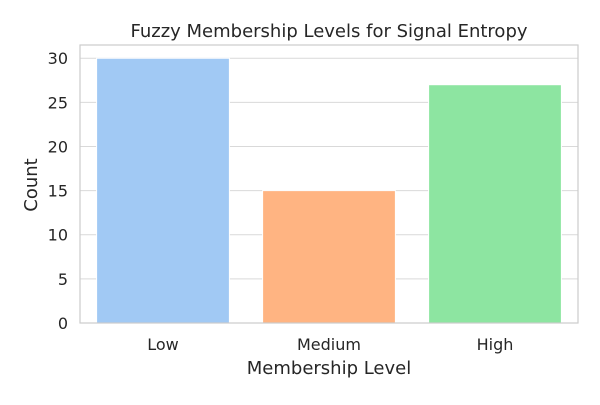  I want to click on y-tick-label: 30, so click(58, 58).